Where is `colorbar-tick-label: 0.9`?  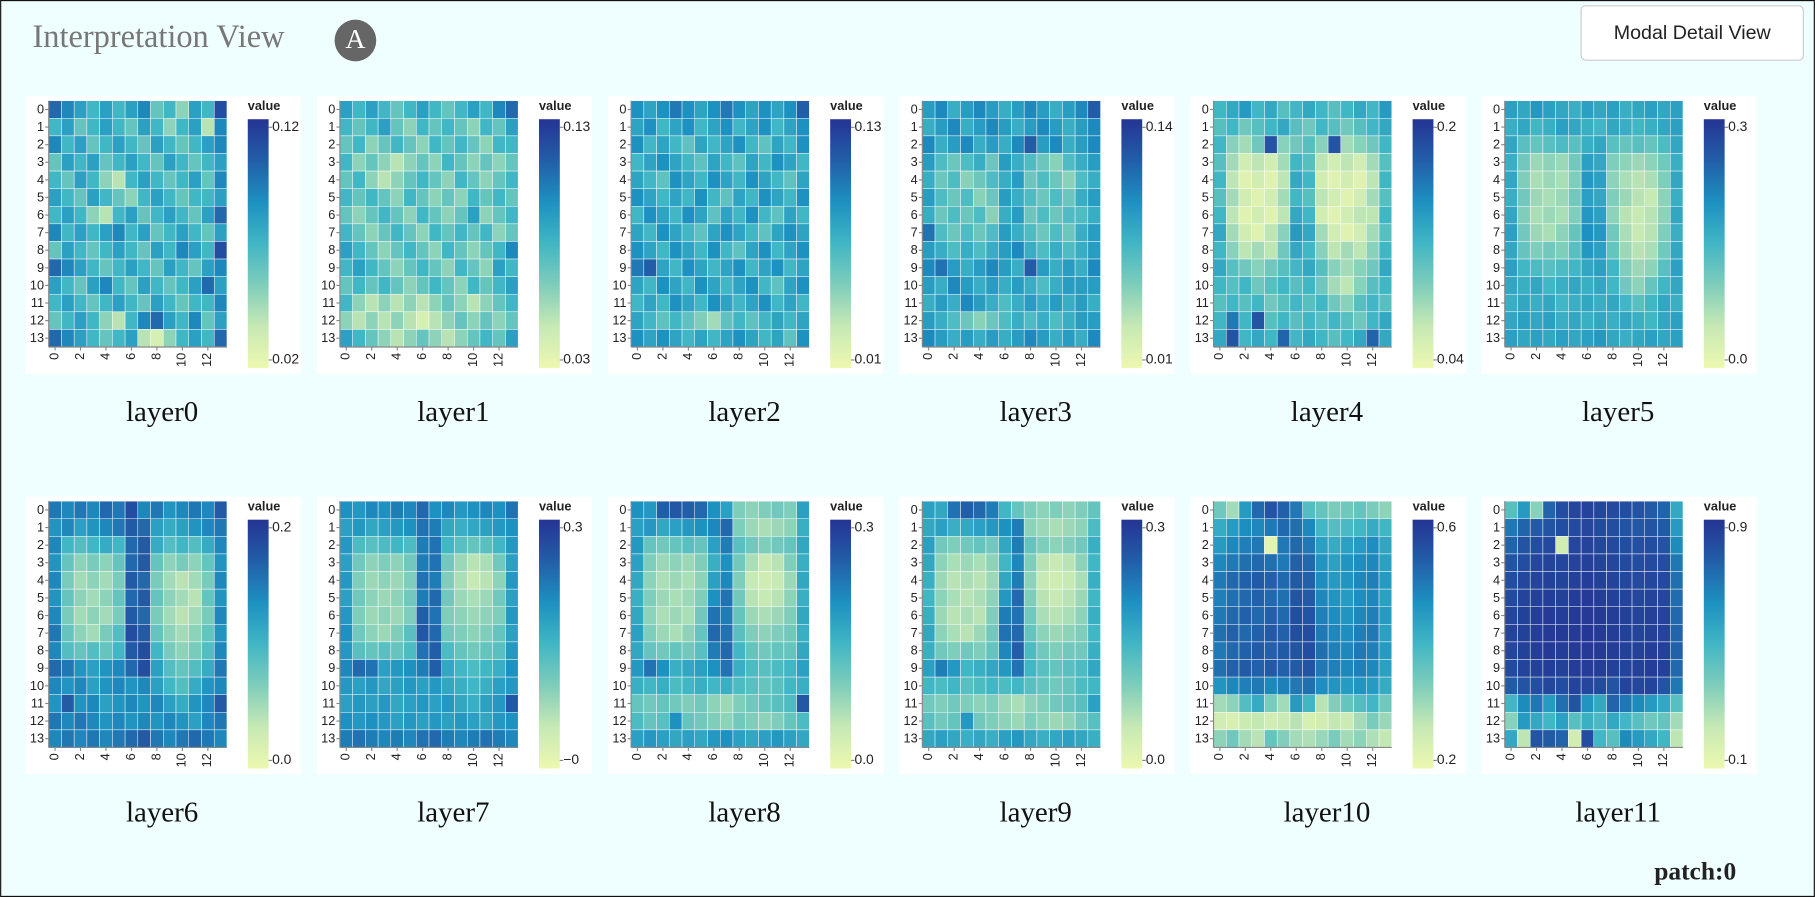
colorbar-tick-label: 0.9 is located at coordinates (1738, 526).